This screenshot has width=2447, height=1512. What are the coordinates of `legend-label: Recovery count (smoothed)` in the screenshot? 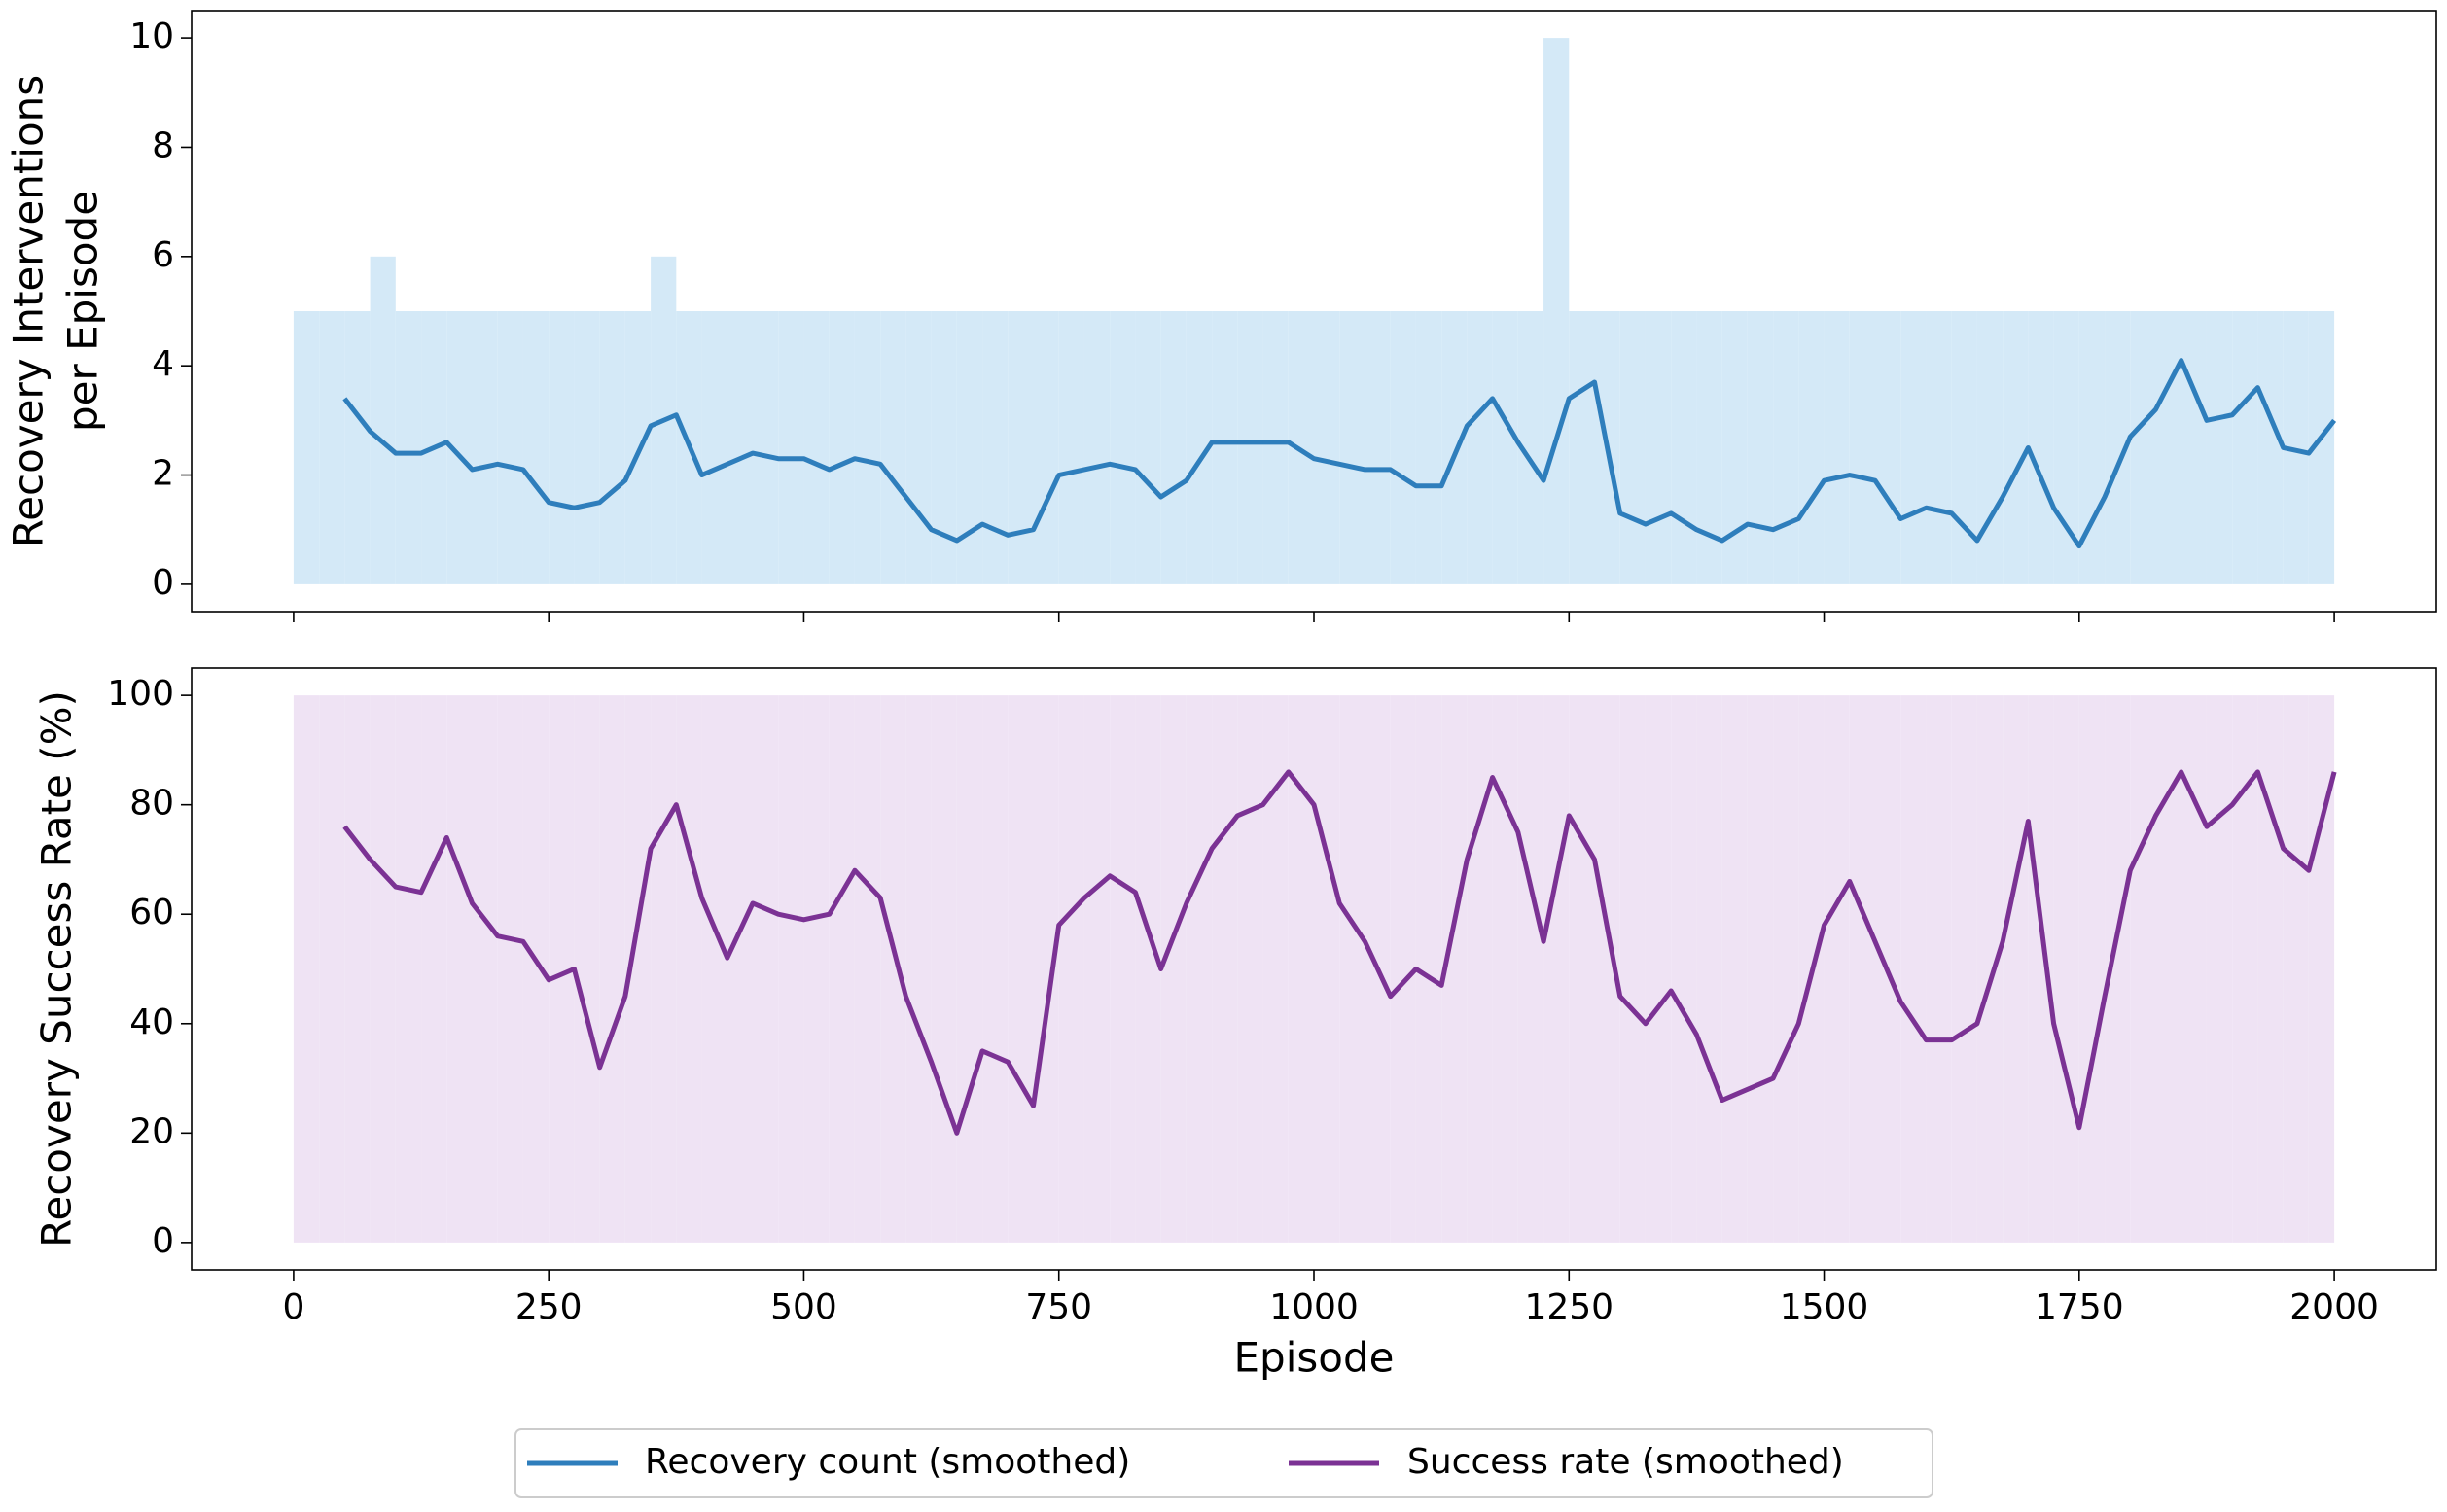 It's located at (887, 1462).